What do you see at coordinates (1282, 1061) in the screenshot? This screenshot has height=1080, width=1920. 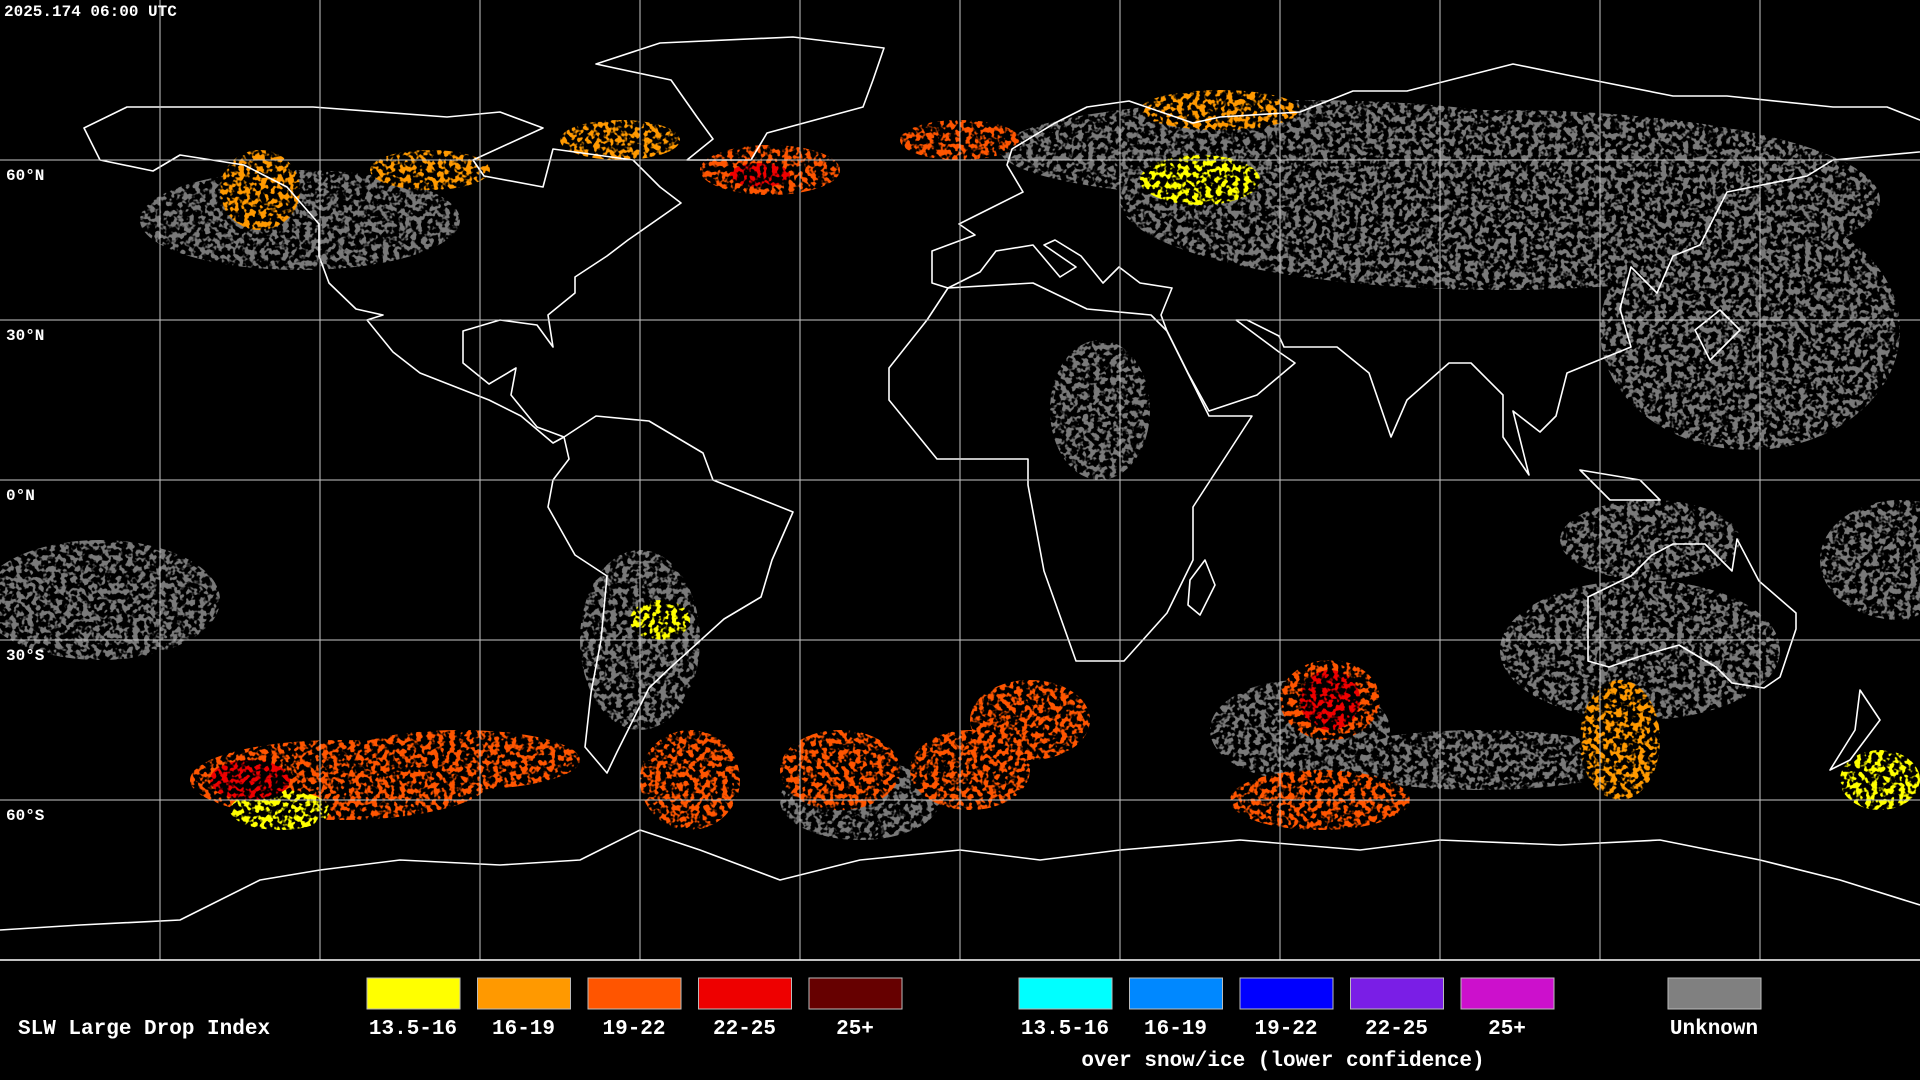 I see `legend-caption: over snow/ice (lower confidence)` at bounding box center [1282, 1061].